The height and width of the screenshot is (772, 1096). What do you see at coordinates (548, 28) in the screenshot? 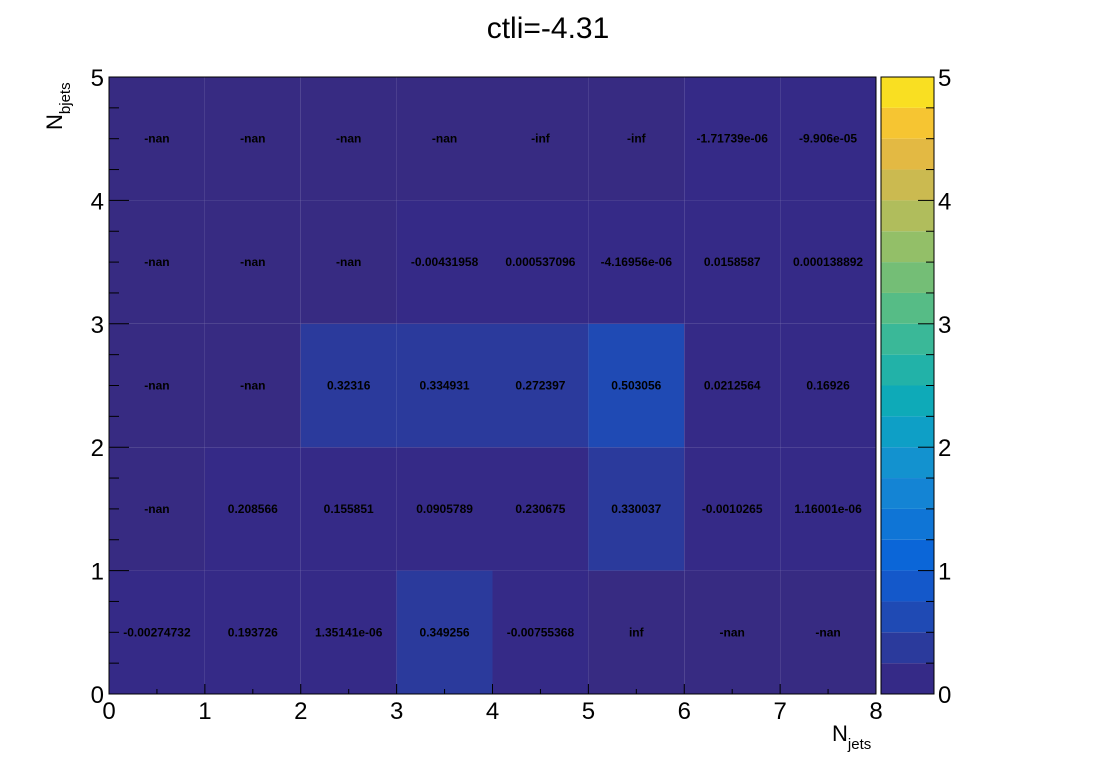
I see `chart-title: ctli=-4.31` at bounding box center [548, 28].